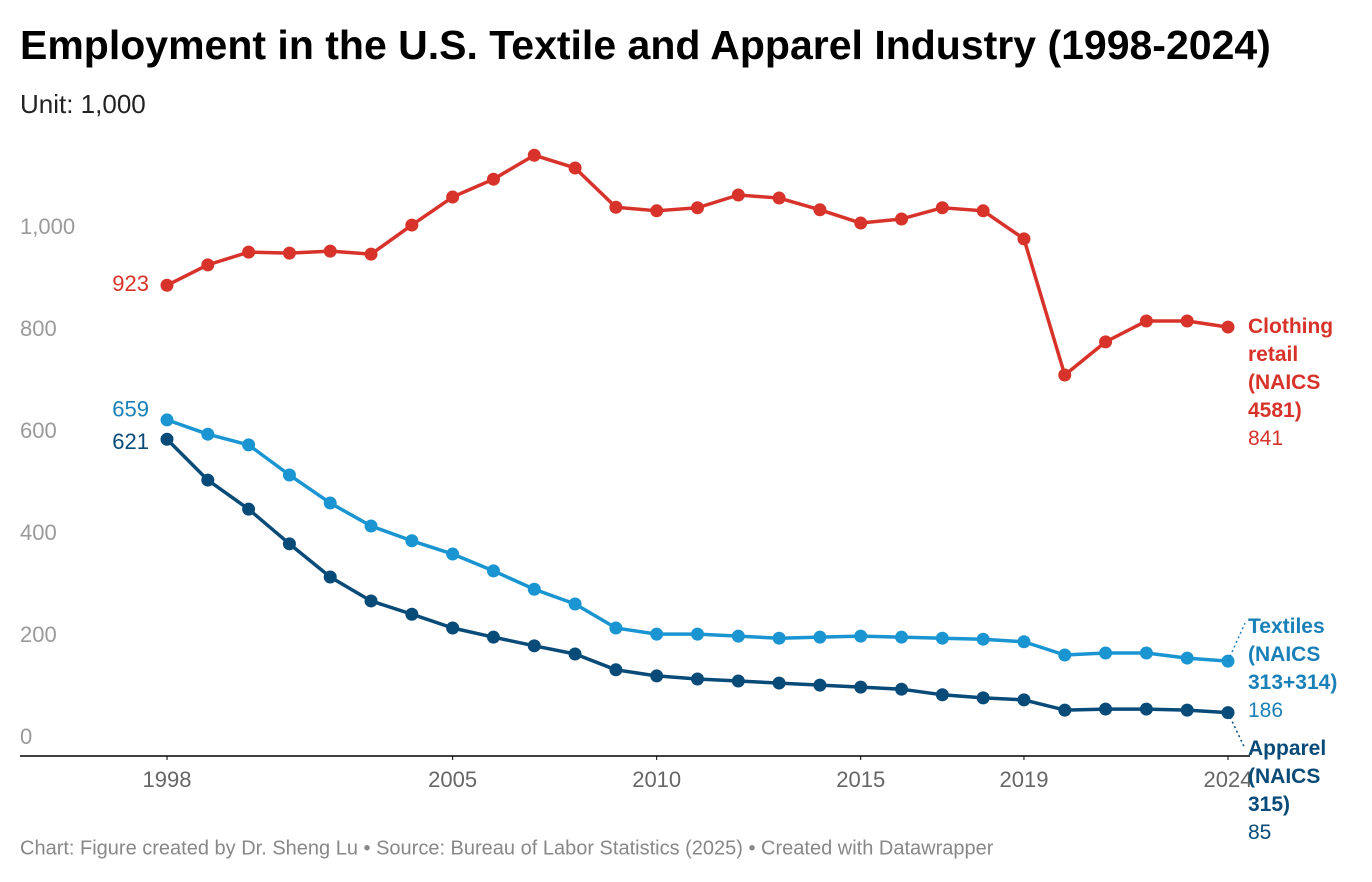 This screenshot has height=882, width=1372. Describe the element at coordinates (1293, 655) in the screenshot. I see `series-name: Textiles (NAICS 313+314)` at that location.